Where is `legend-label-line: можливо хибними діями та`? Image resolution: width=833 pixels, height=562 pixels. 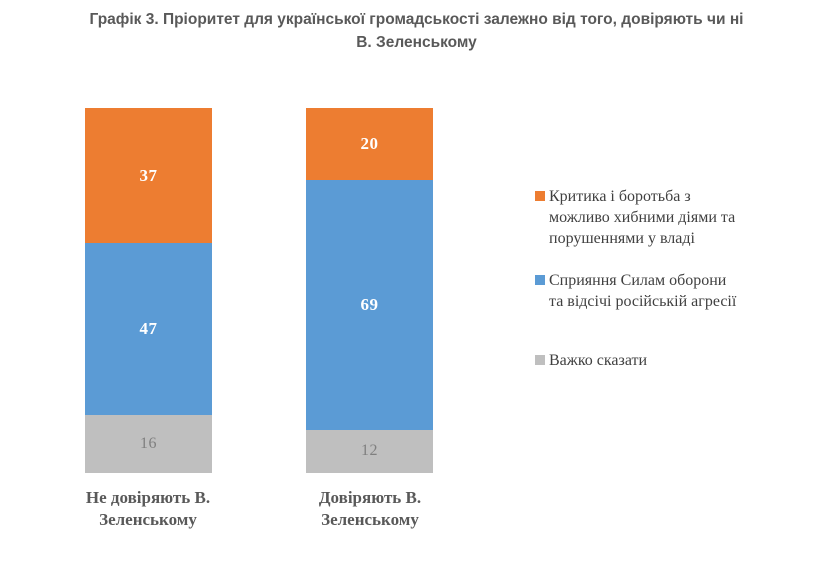 legend-label-line: можливо хибними діями та is located at coordinates (642, 217).